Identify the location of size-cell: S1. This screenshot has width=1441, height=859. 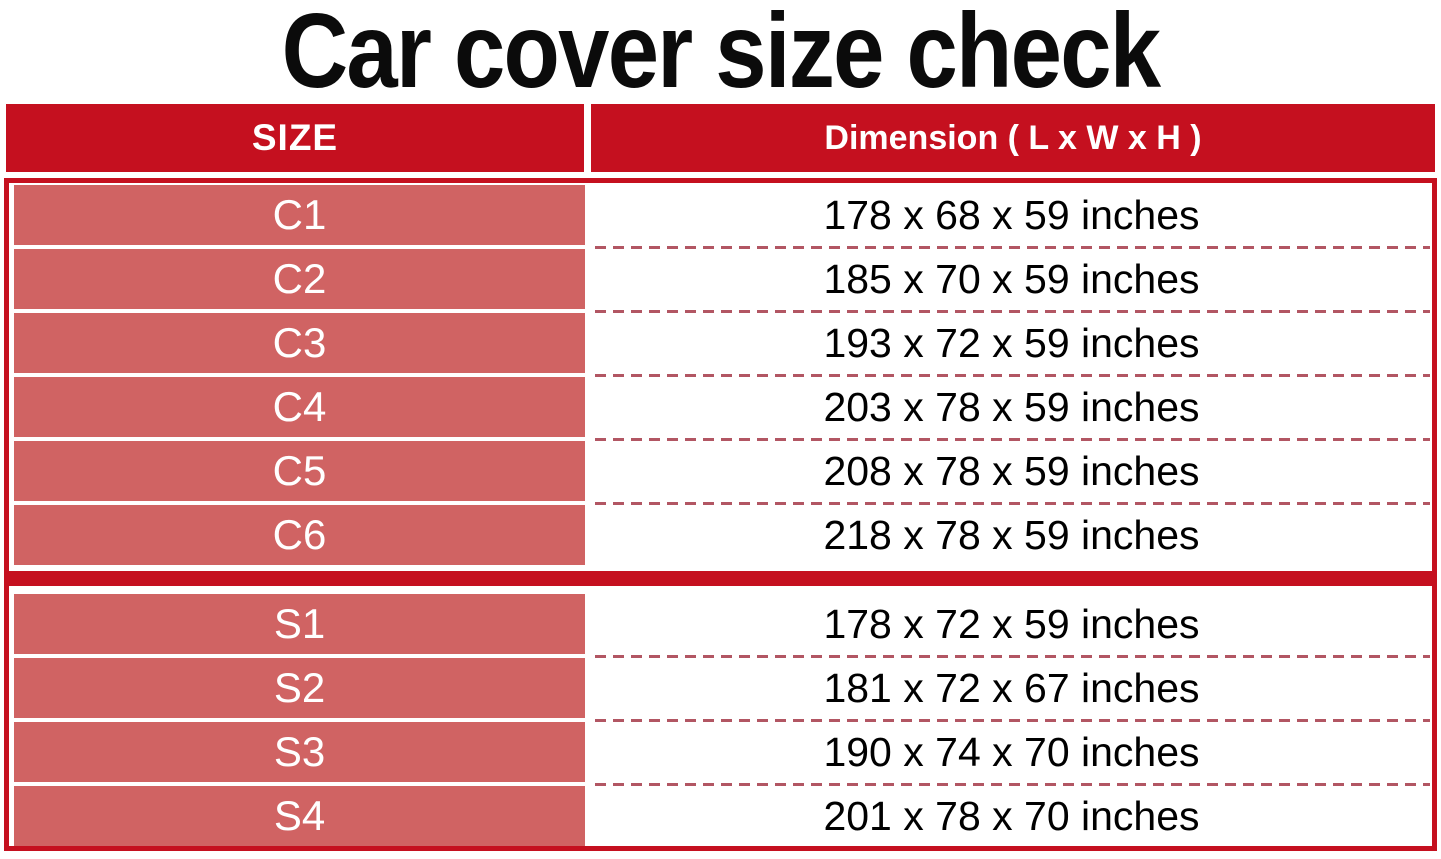
(299, 624).